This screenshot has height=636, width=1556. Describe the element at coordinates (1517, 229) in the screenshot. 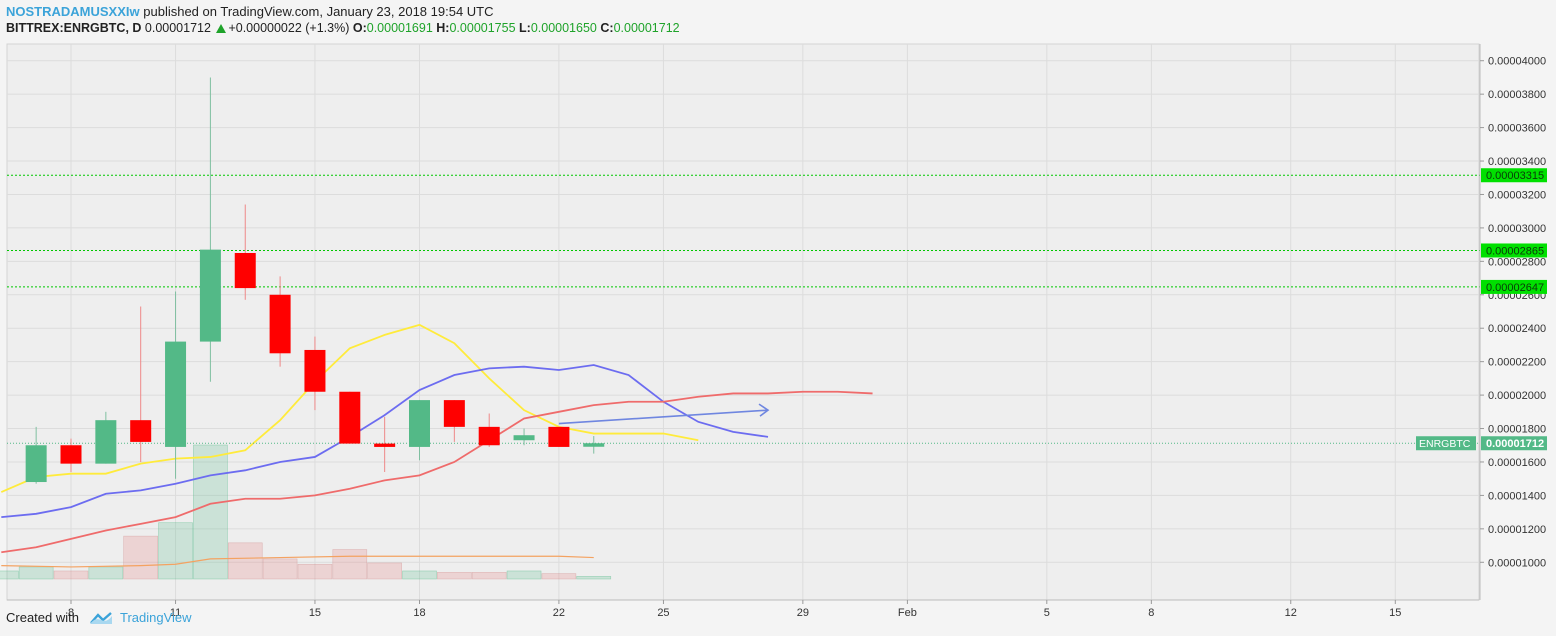

I see `price-tick-label: 0.00003000` at that location.